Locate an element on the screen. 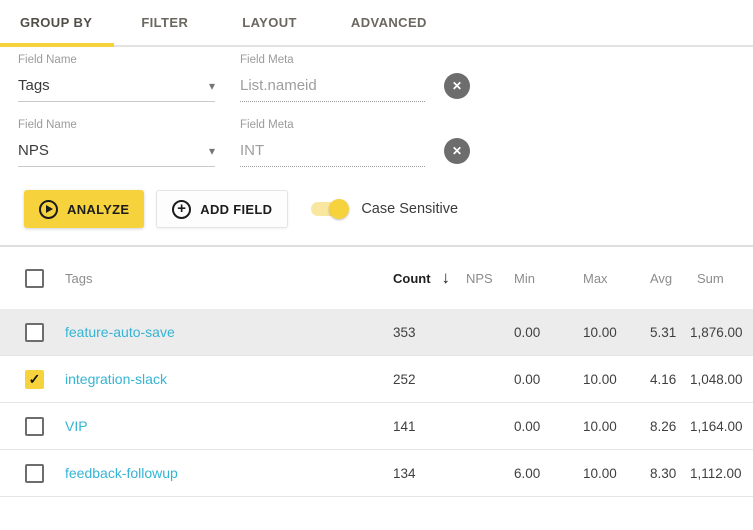 The width and height of the screenshot is (753, 530). toggle-knob is located at coordinates (339, 209).